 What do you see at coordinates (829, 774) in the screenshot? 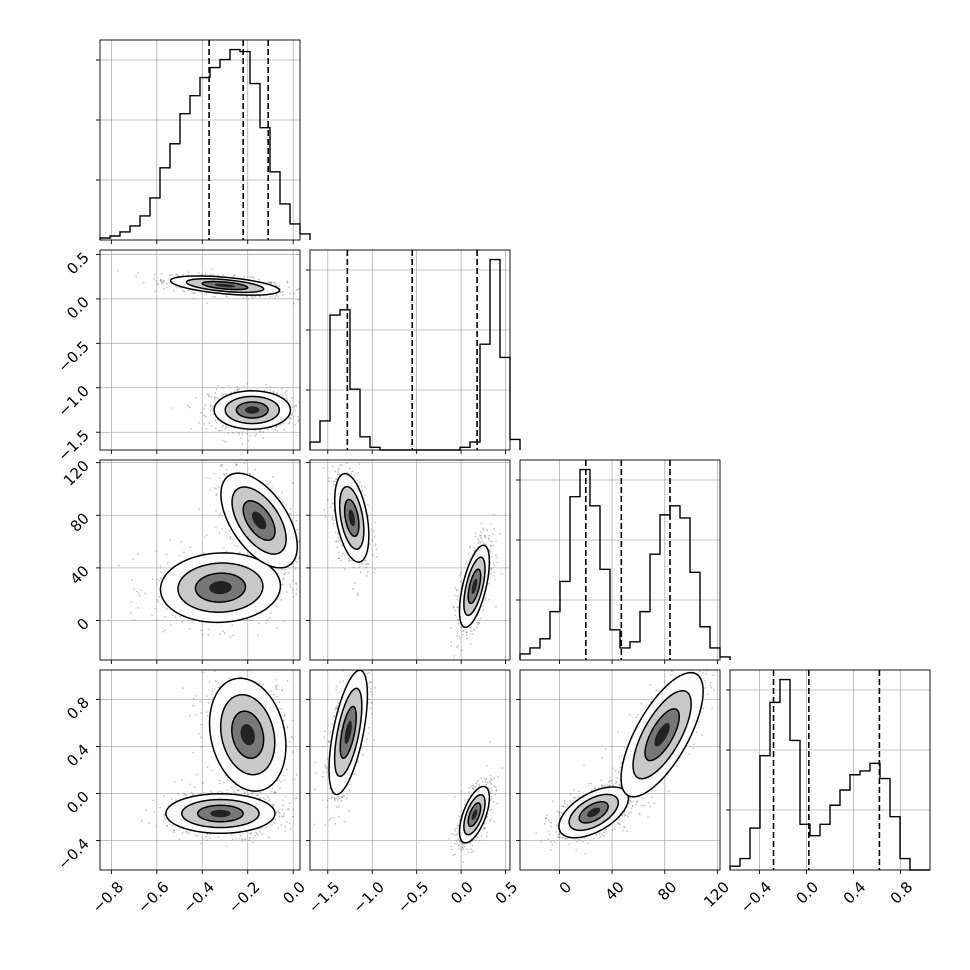
I see `histogram-step` at bounding box center [829, 774].